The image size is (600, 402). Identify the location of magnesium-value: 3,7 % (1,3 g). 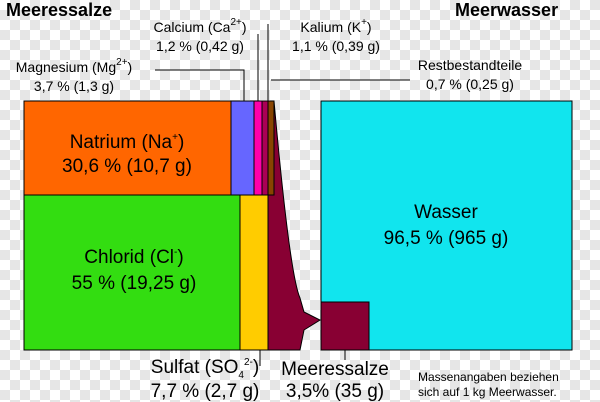
(74, 86).